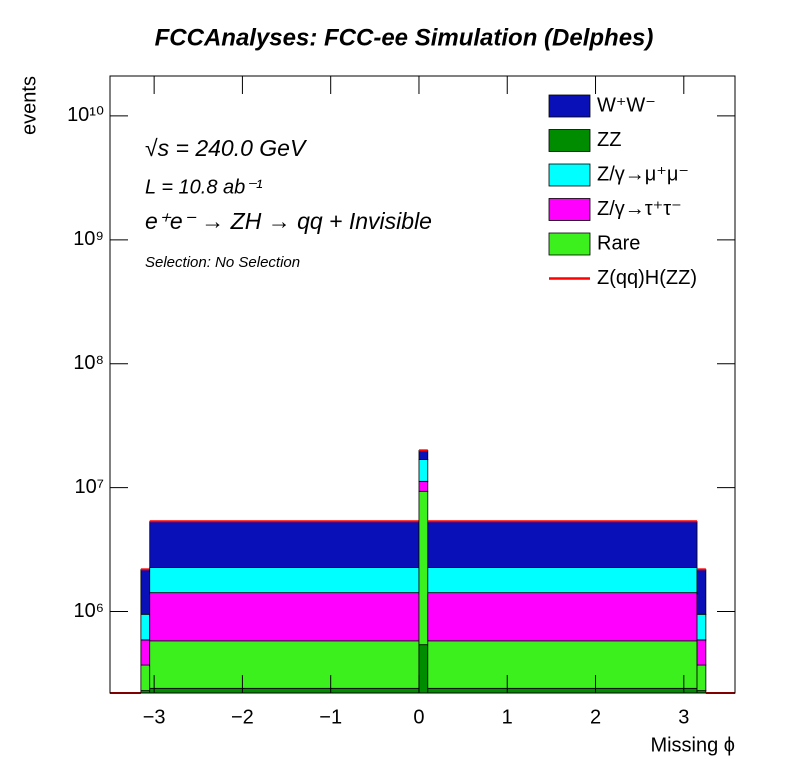  I want to click on x-tick-label: 2, so click(595, 717).